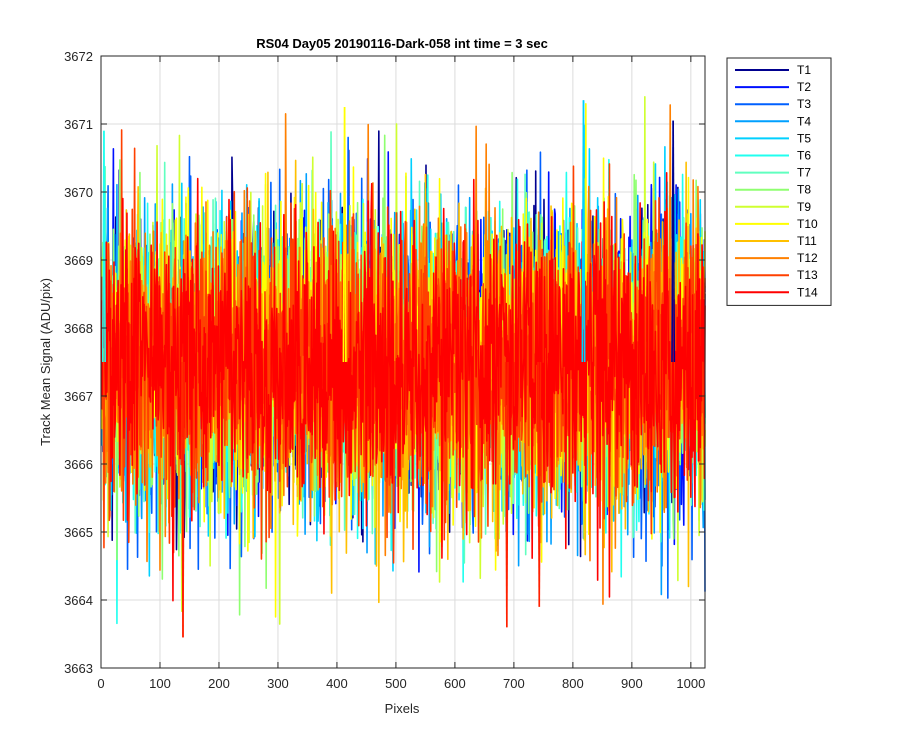 The width and height of the screenshot is (900, 750). I want to click on y-tick-label: 3669, so click(78, 260).